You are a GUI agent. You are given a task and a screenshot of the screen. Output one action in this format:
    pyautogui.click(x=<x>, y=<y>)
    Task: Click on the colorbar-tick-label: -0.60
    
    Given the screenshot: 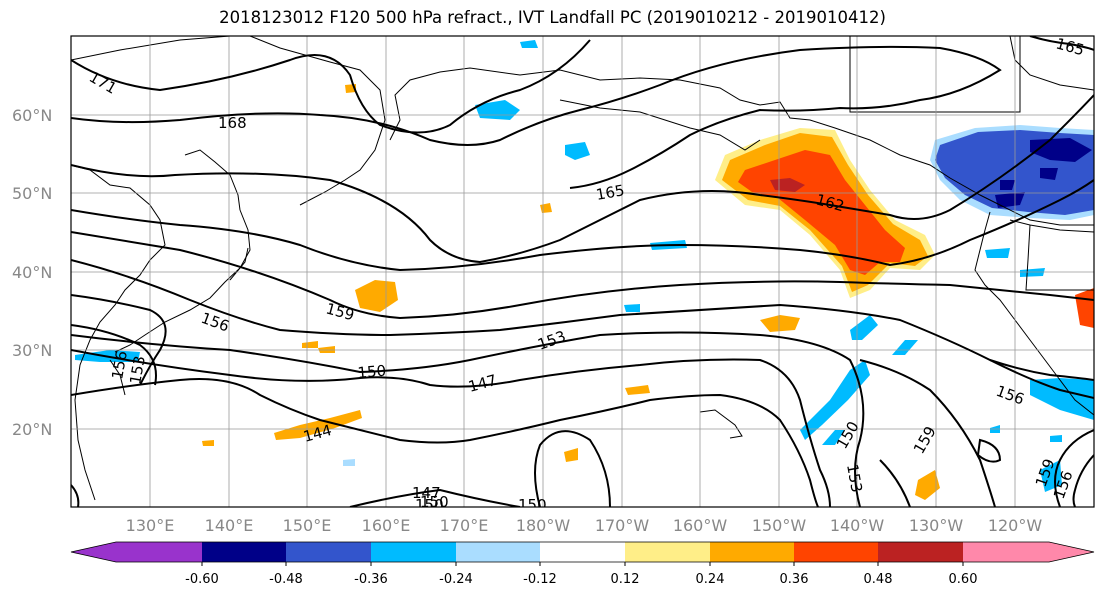 What is the action you would take?
    pyautogui.click(x=202, y=579)
    